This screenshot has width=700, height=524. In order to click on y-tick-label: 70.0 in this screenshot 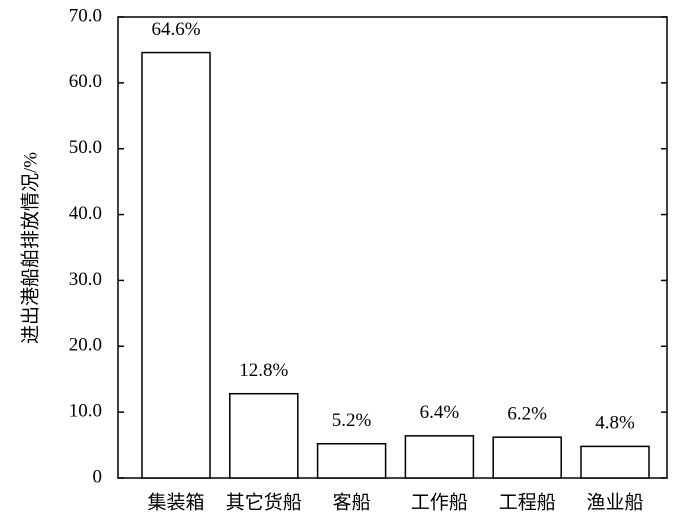, I will do `click(85, 15)`.